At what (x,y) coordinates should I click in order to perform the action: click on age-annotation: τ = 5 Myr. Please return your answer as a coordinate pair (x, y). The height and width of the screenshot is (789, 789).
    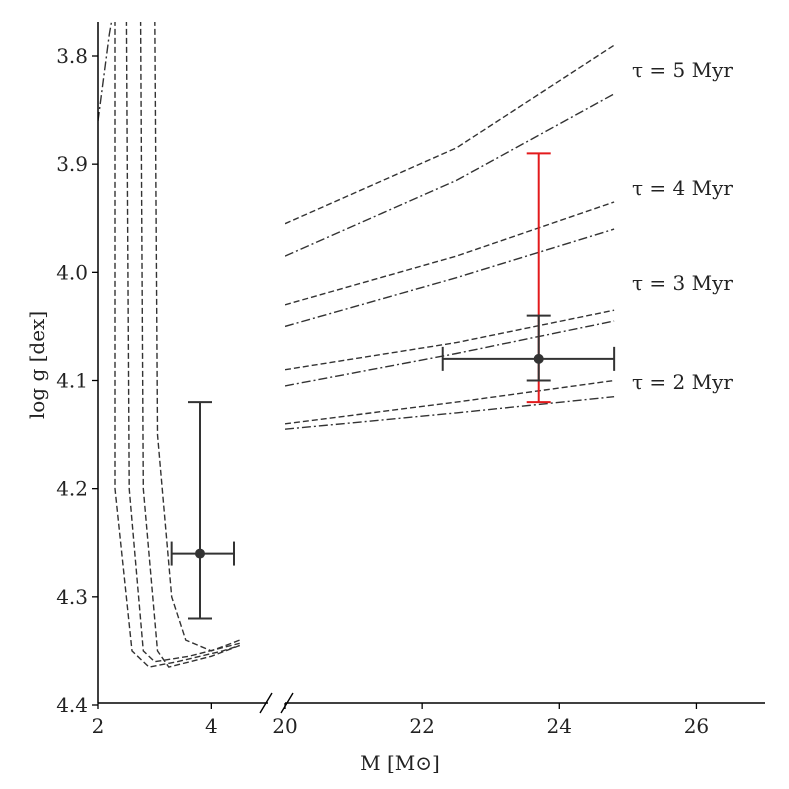
    Looking at the image, I should click on (682, 70).